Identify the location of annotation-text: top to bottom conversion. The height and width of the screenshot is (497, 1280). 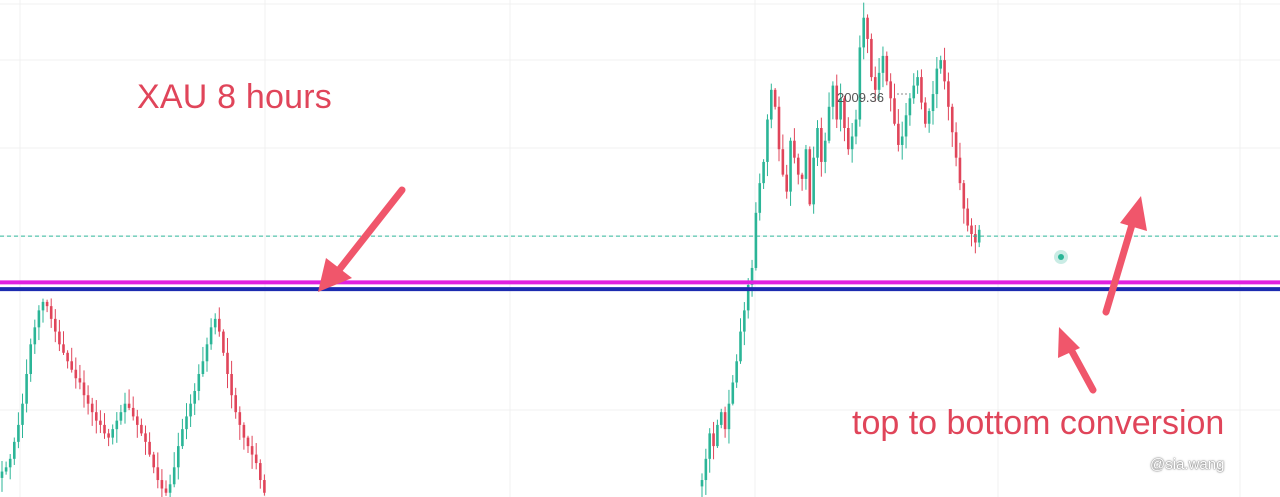
(1038, 423).